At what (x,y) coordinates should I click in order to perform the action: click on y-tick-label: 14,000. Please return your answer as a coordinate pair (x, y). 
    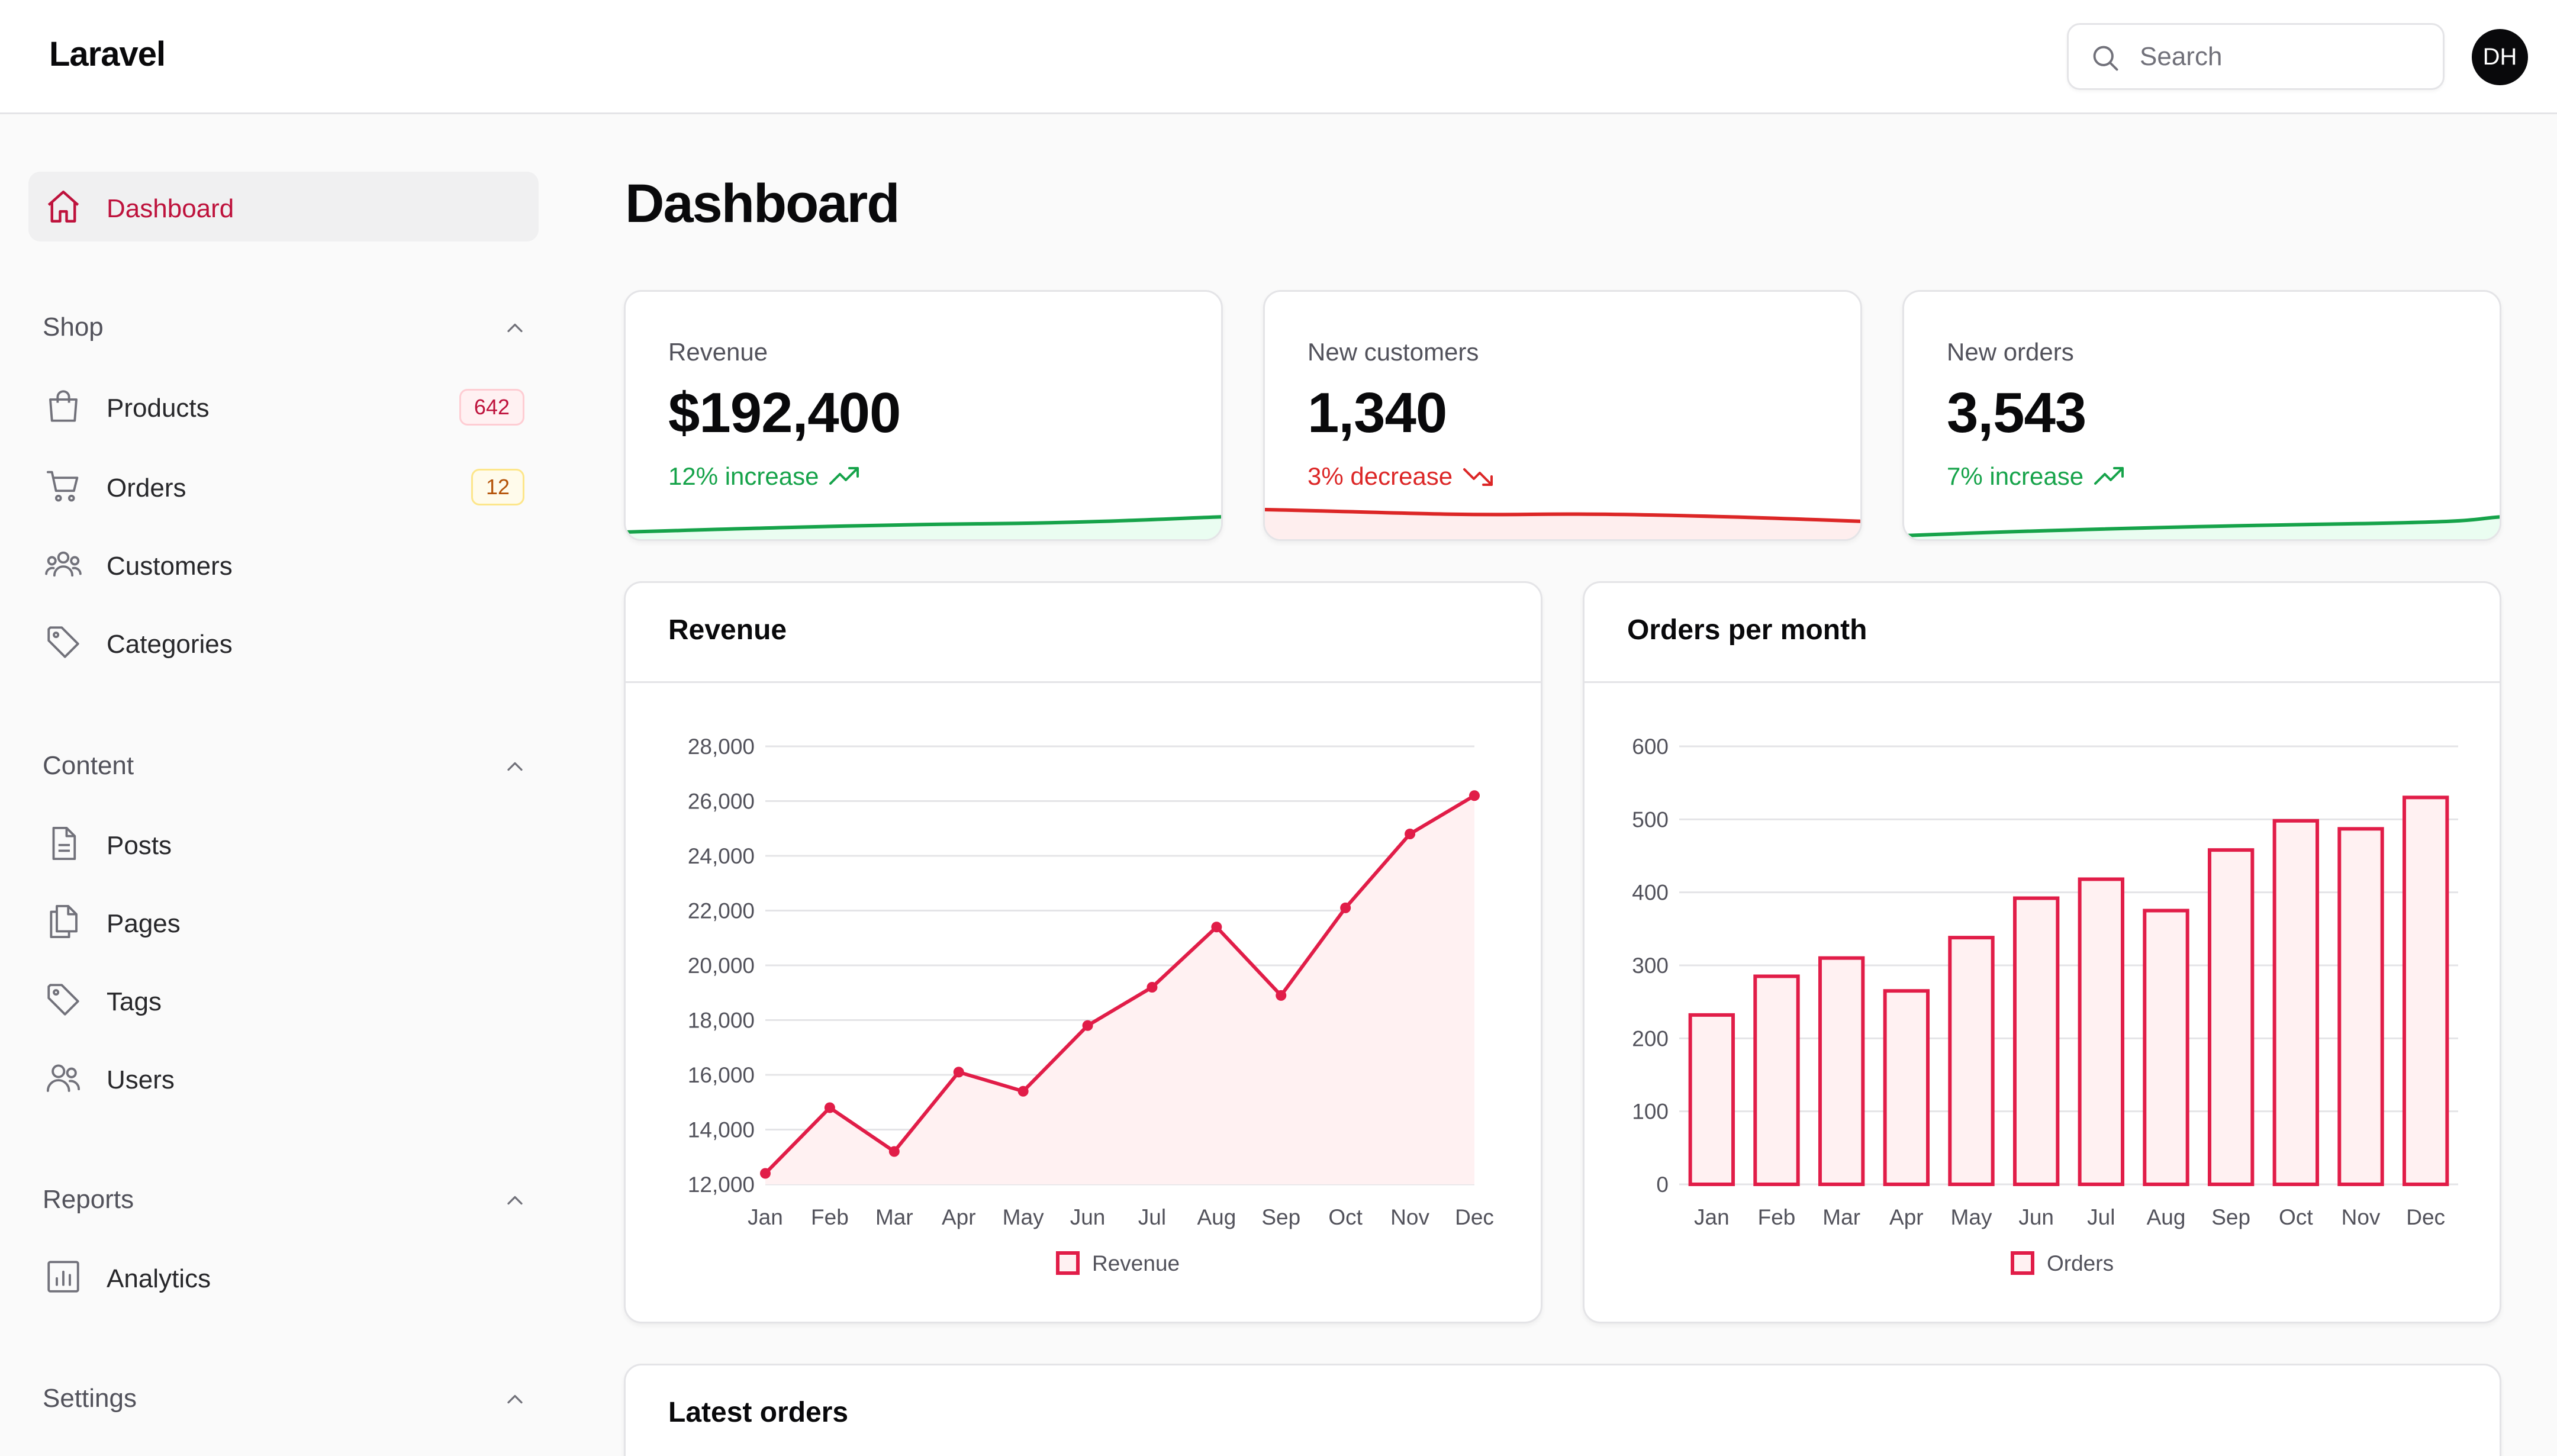
    Looking at the image, I should click on (721, 1130).